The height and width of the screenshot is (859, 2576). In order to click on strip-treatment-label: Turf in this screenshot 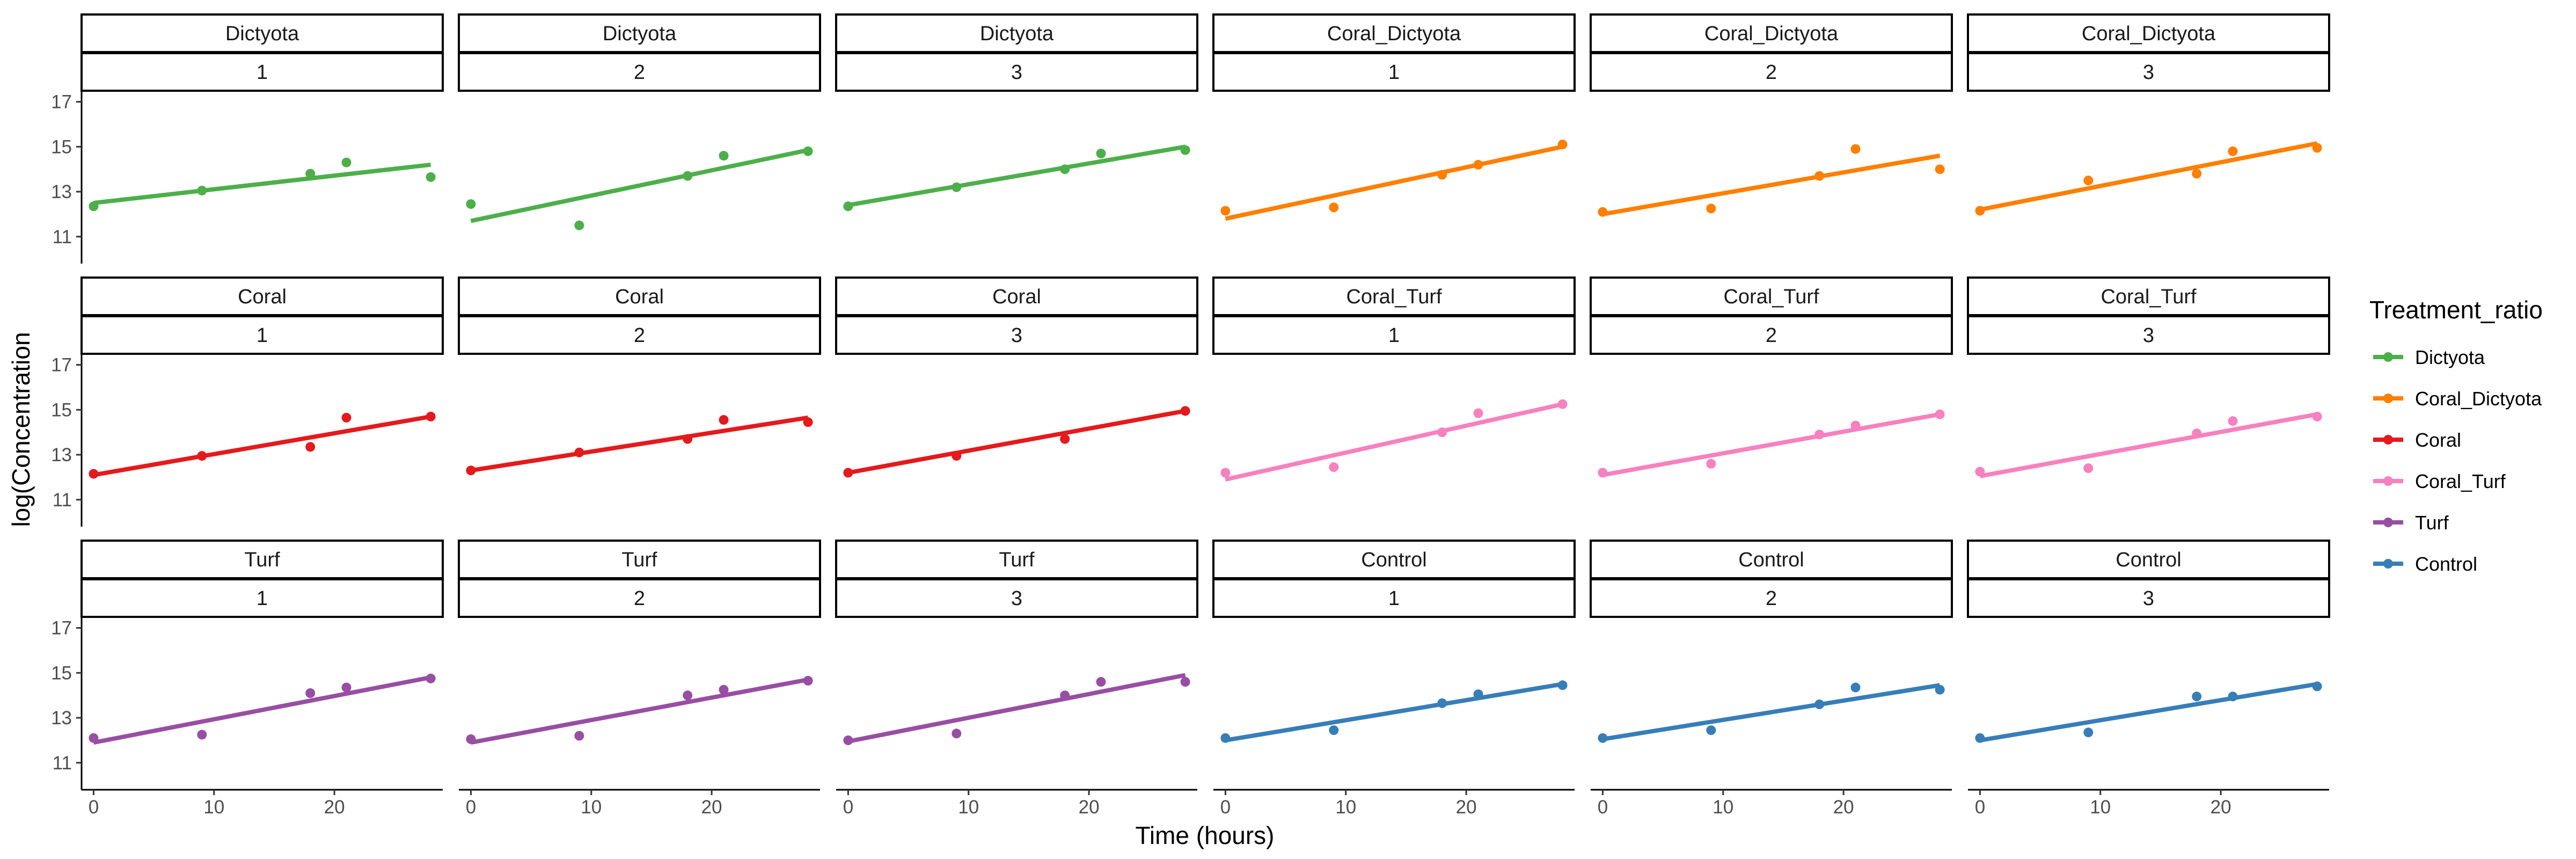, I will do `click(262, 560)`.